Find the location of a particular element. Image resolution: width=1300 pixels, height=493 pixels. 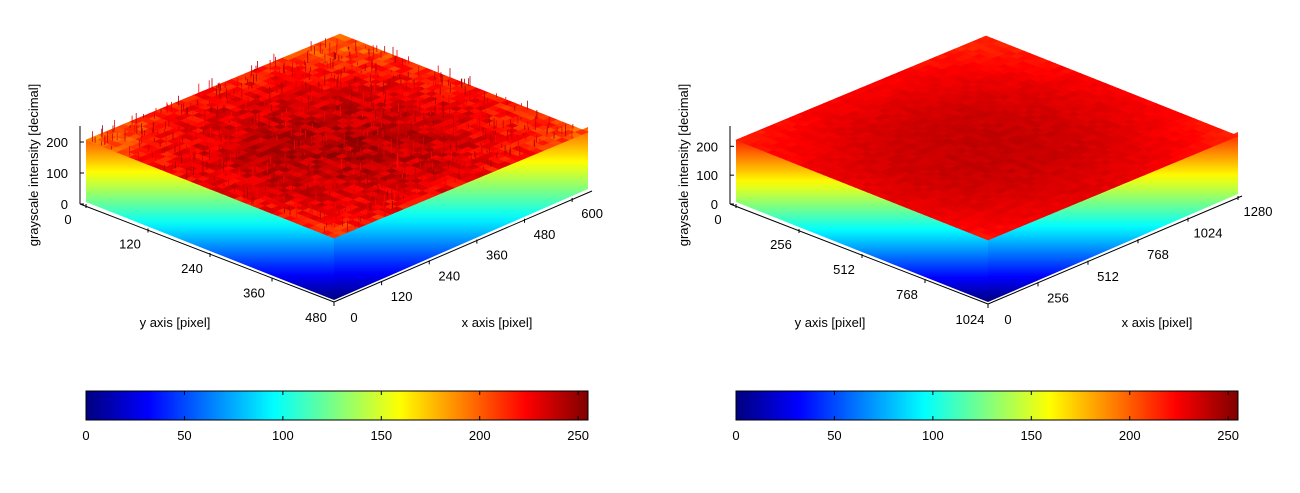

y-tick-label: 120 is located at coordinates (130, 244).